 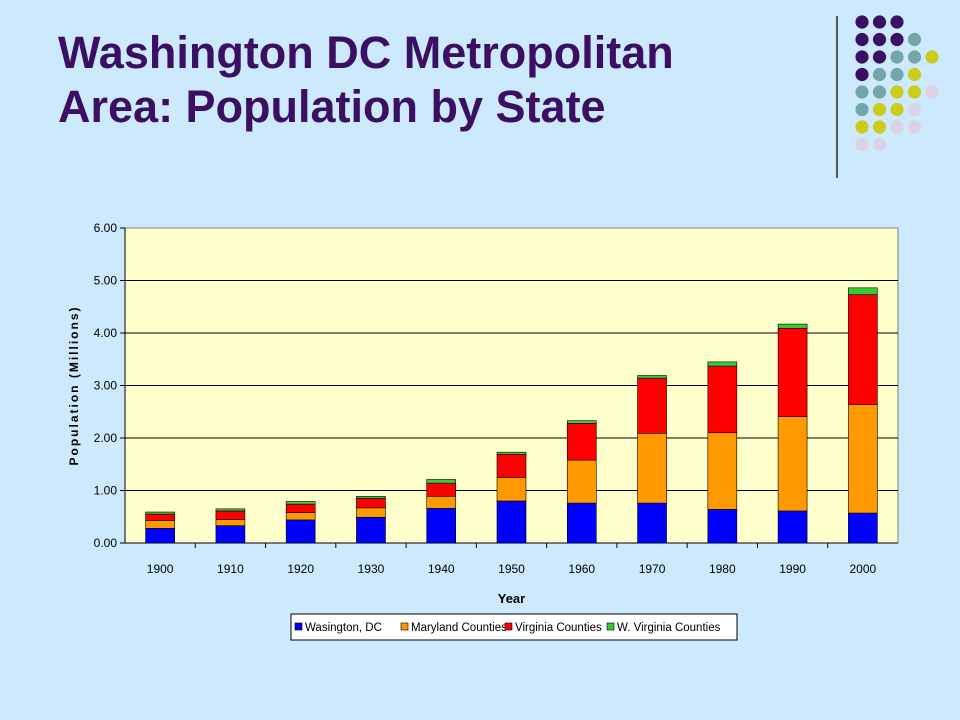 I want to click on x-tick-label: 1920, so click(x=300, y=569).